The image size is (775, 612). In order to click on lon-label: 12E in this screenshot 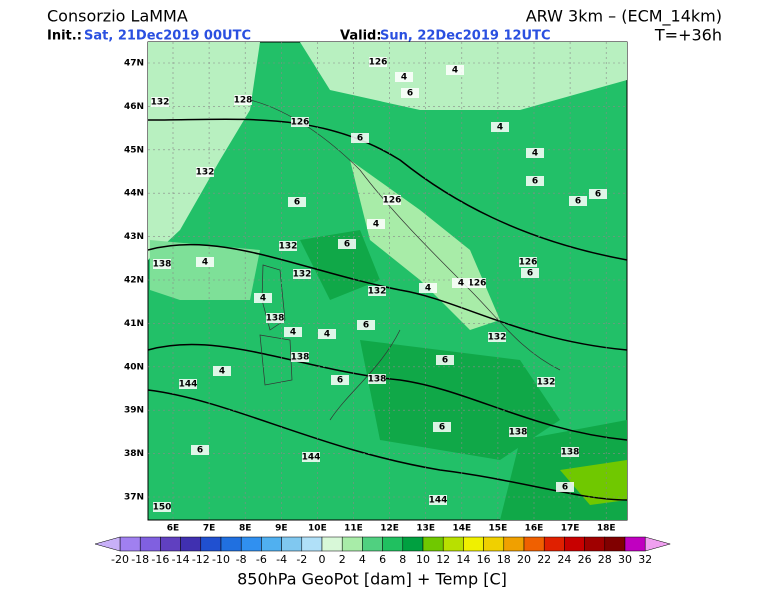, I will do `click(389, 529)`.